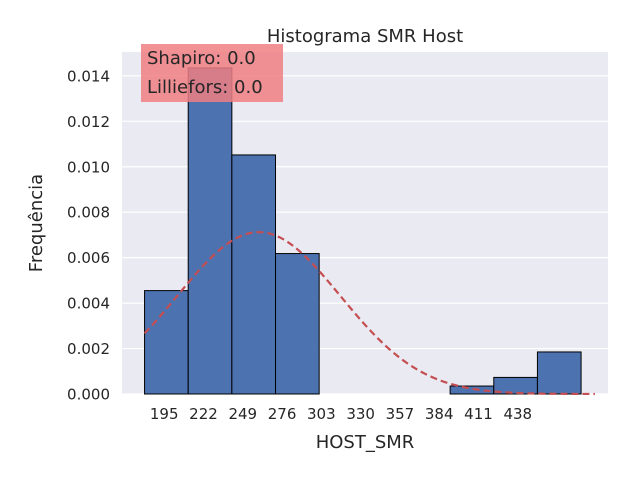 The width and height of the screenshot is (640, 480). I want to click on y-axis-label: Frequência, so click(36, 223).